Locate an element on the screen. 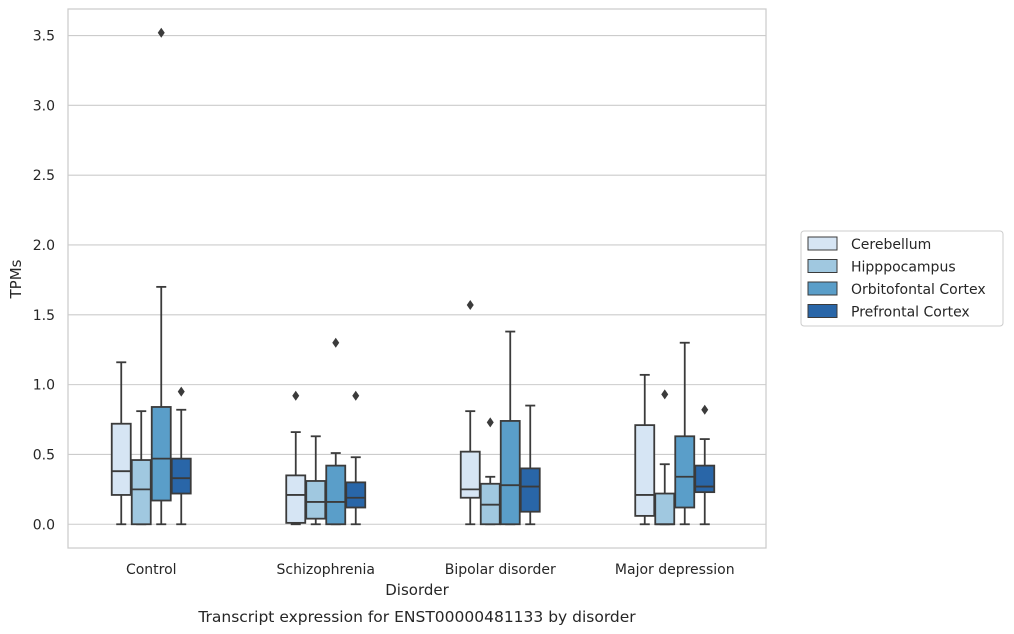 Image resolution: width=1014 pixels, height=634 pixels. legend-item: Cerebellum is located at coordinates (869, 244).